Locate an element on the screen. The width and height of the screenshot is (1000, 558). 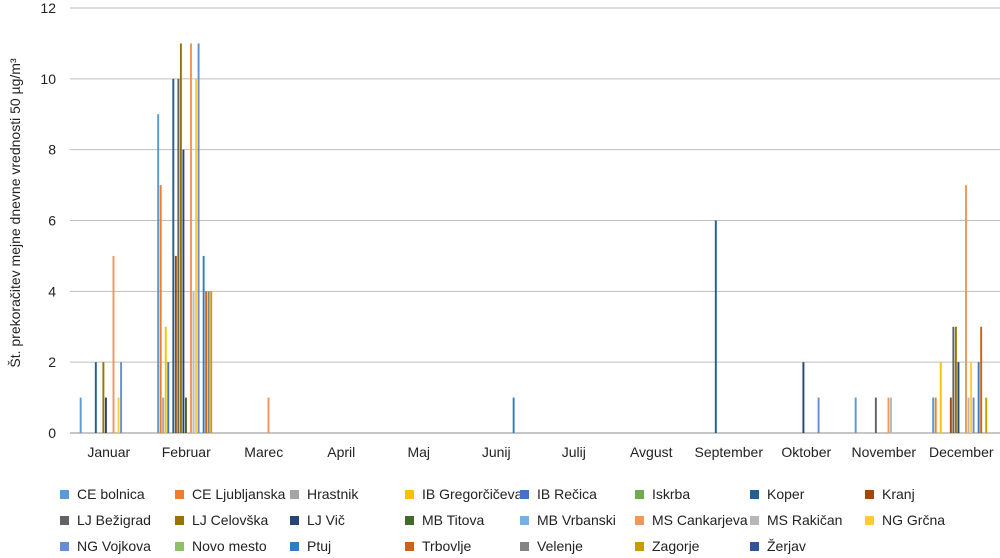
legend-item: LJ Vič is located at coordinates (347, 520).